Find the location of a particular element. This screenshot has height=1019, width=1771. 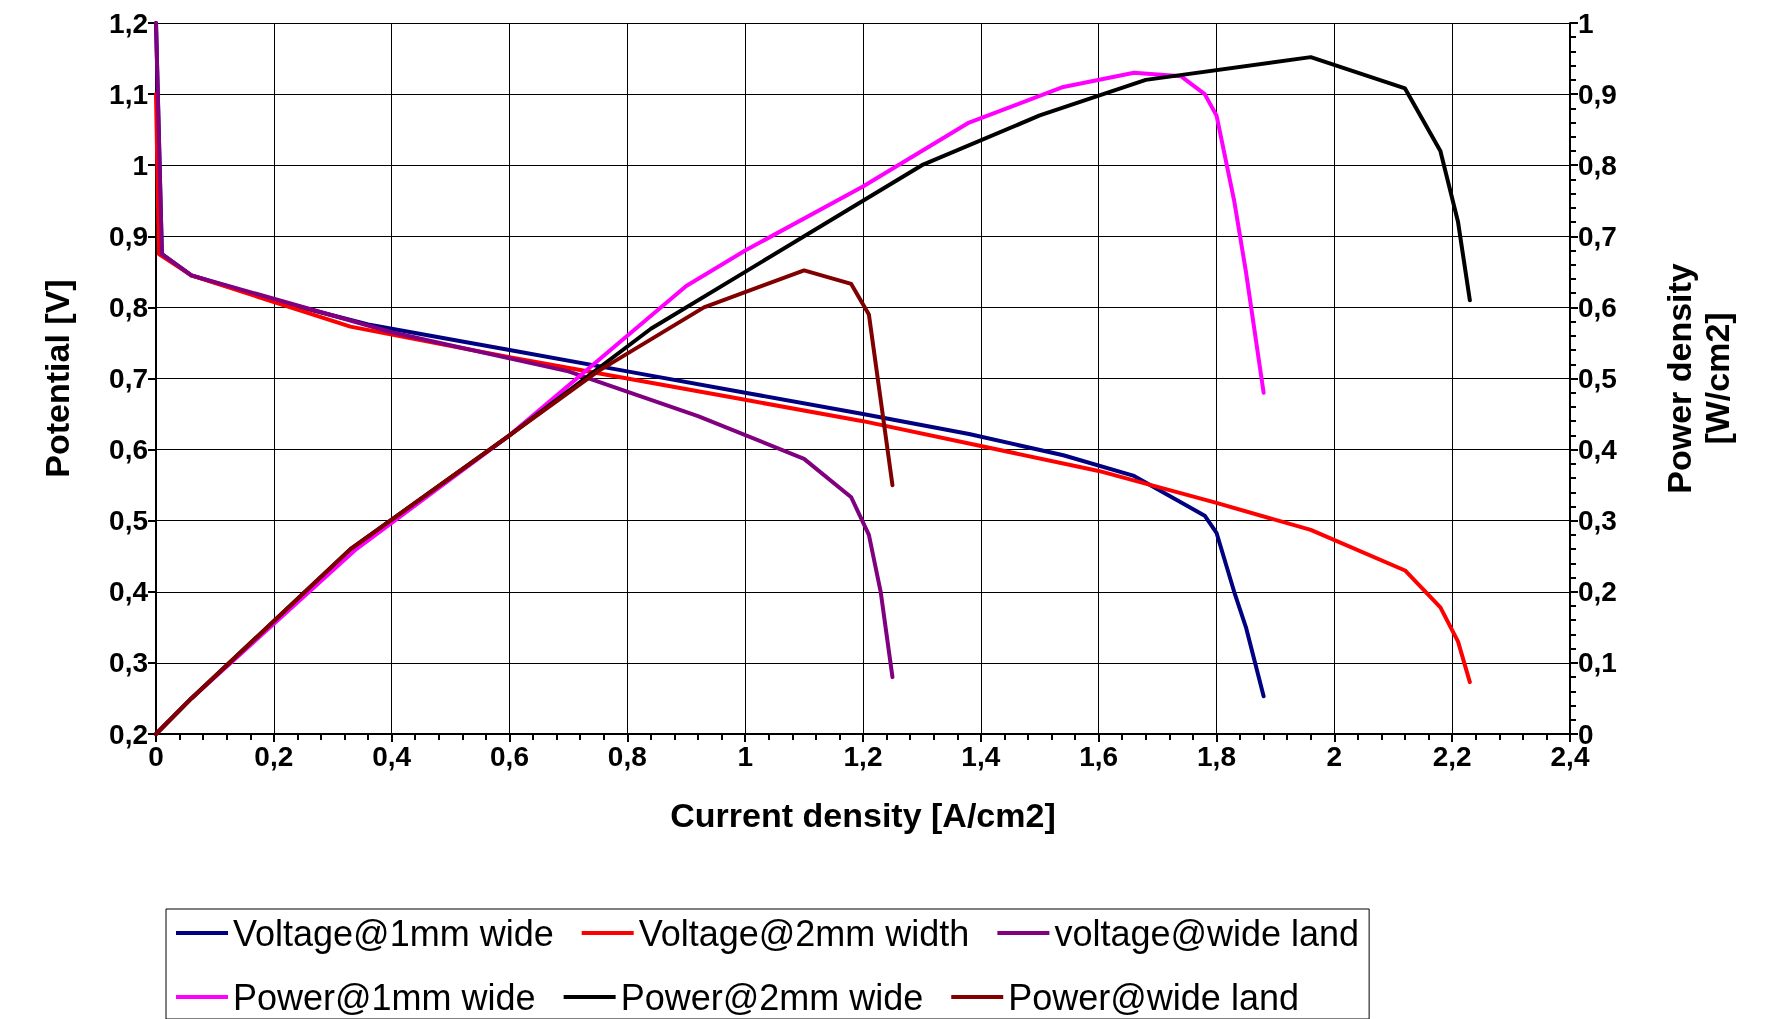

y2-tick-label: 0,1 is located at coordinates (1597, 663).